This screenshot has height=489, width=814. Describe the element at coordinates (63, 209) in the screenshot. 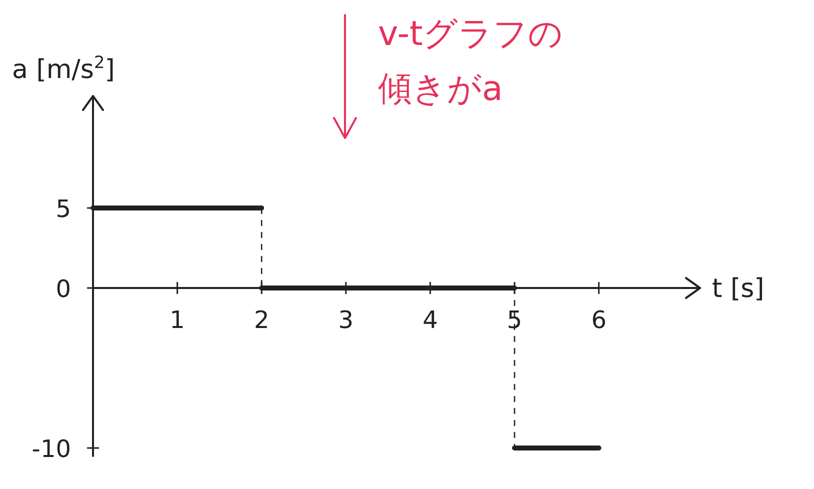

I see `y-tick-label: 5` at that location.